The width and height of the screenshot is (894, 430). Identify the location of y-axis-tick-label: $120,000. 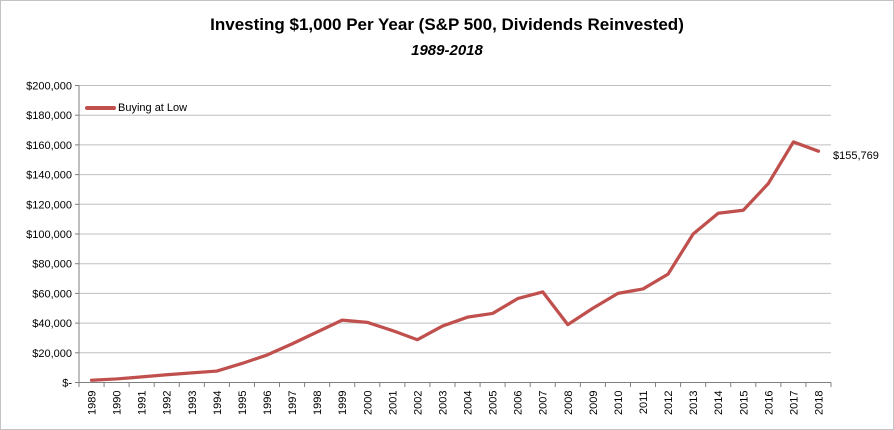
(49, 205).